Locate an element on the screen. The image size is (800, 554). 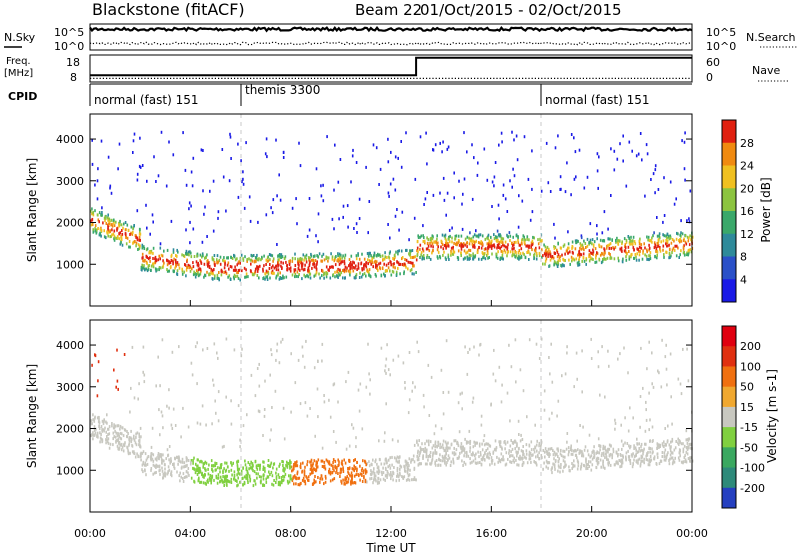
colorbar-tick-label: 16 is located at coordinates (747, 211).